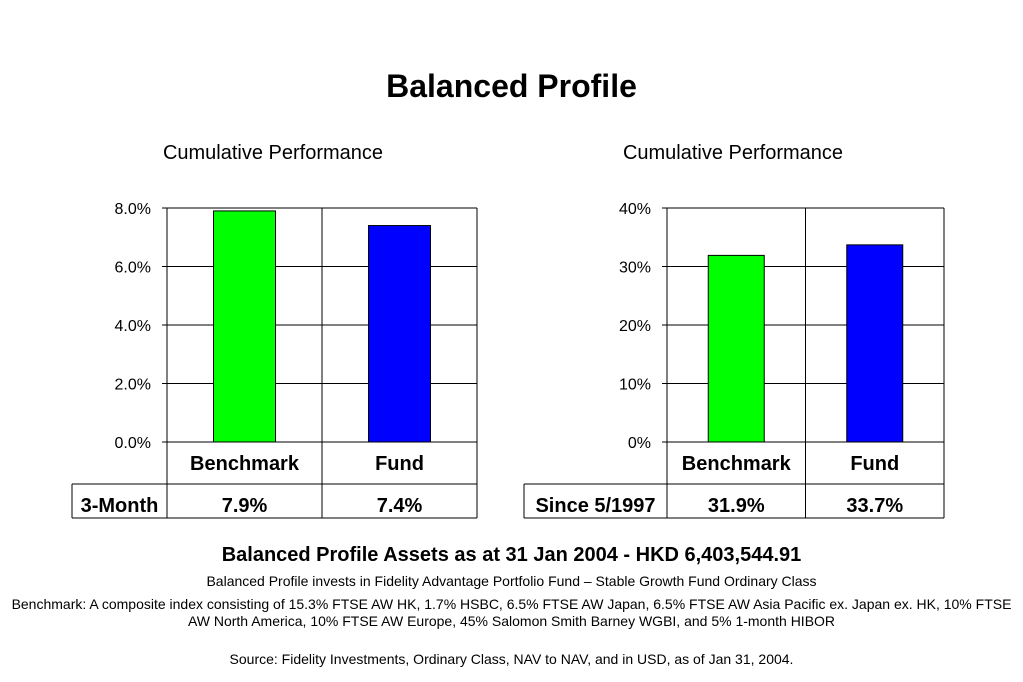 This screenshot has height=682, width=1023. I want to click on table-cell-value: 7.4%, so click(400, 506).